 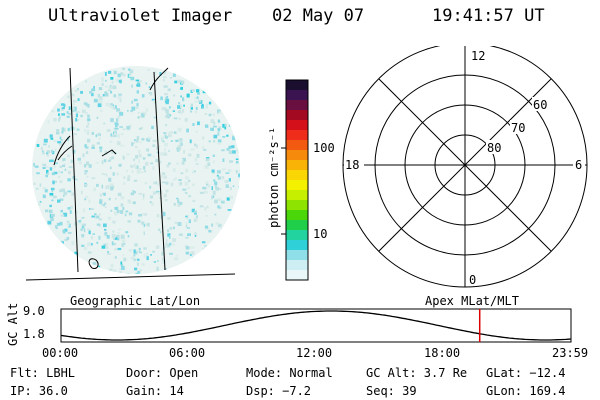 I want to click on date-label: 02 May 07, so click(x=318, y=16).